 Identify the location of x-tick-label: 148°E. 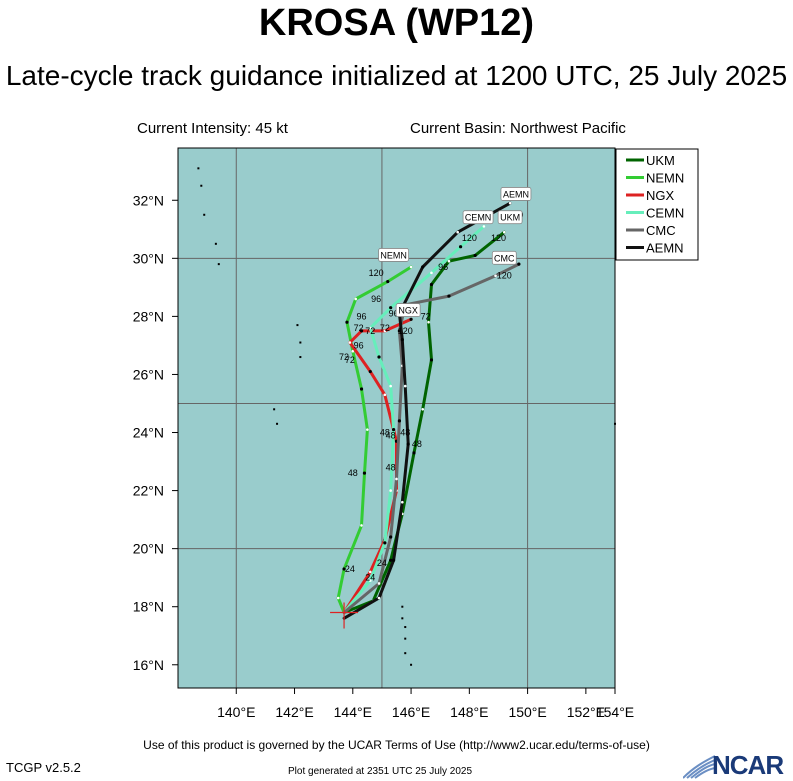
(469, 712).